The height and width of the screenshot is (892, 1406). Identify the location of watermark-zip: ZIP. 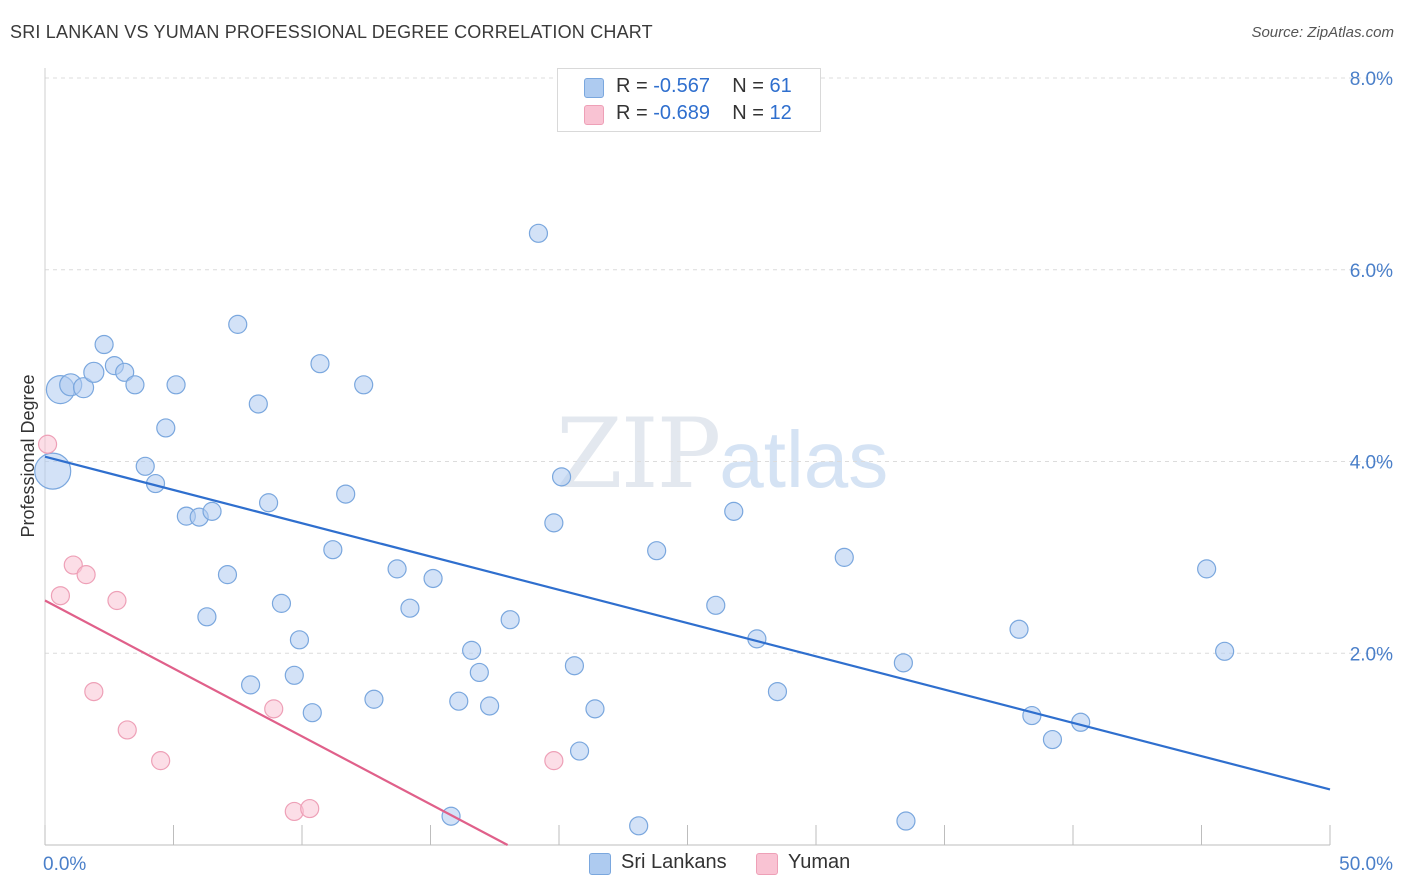
(638, 454).